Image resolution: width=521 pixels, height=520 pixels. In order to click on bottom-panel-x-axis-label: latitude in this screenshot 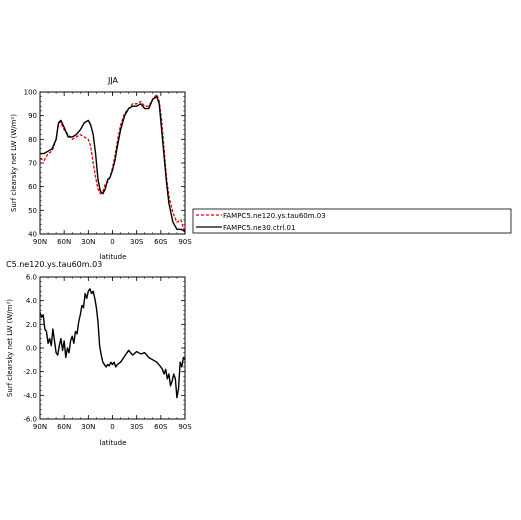, I will do `click(113, 443)`.